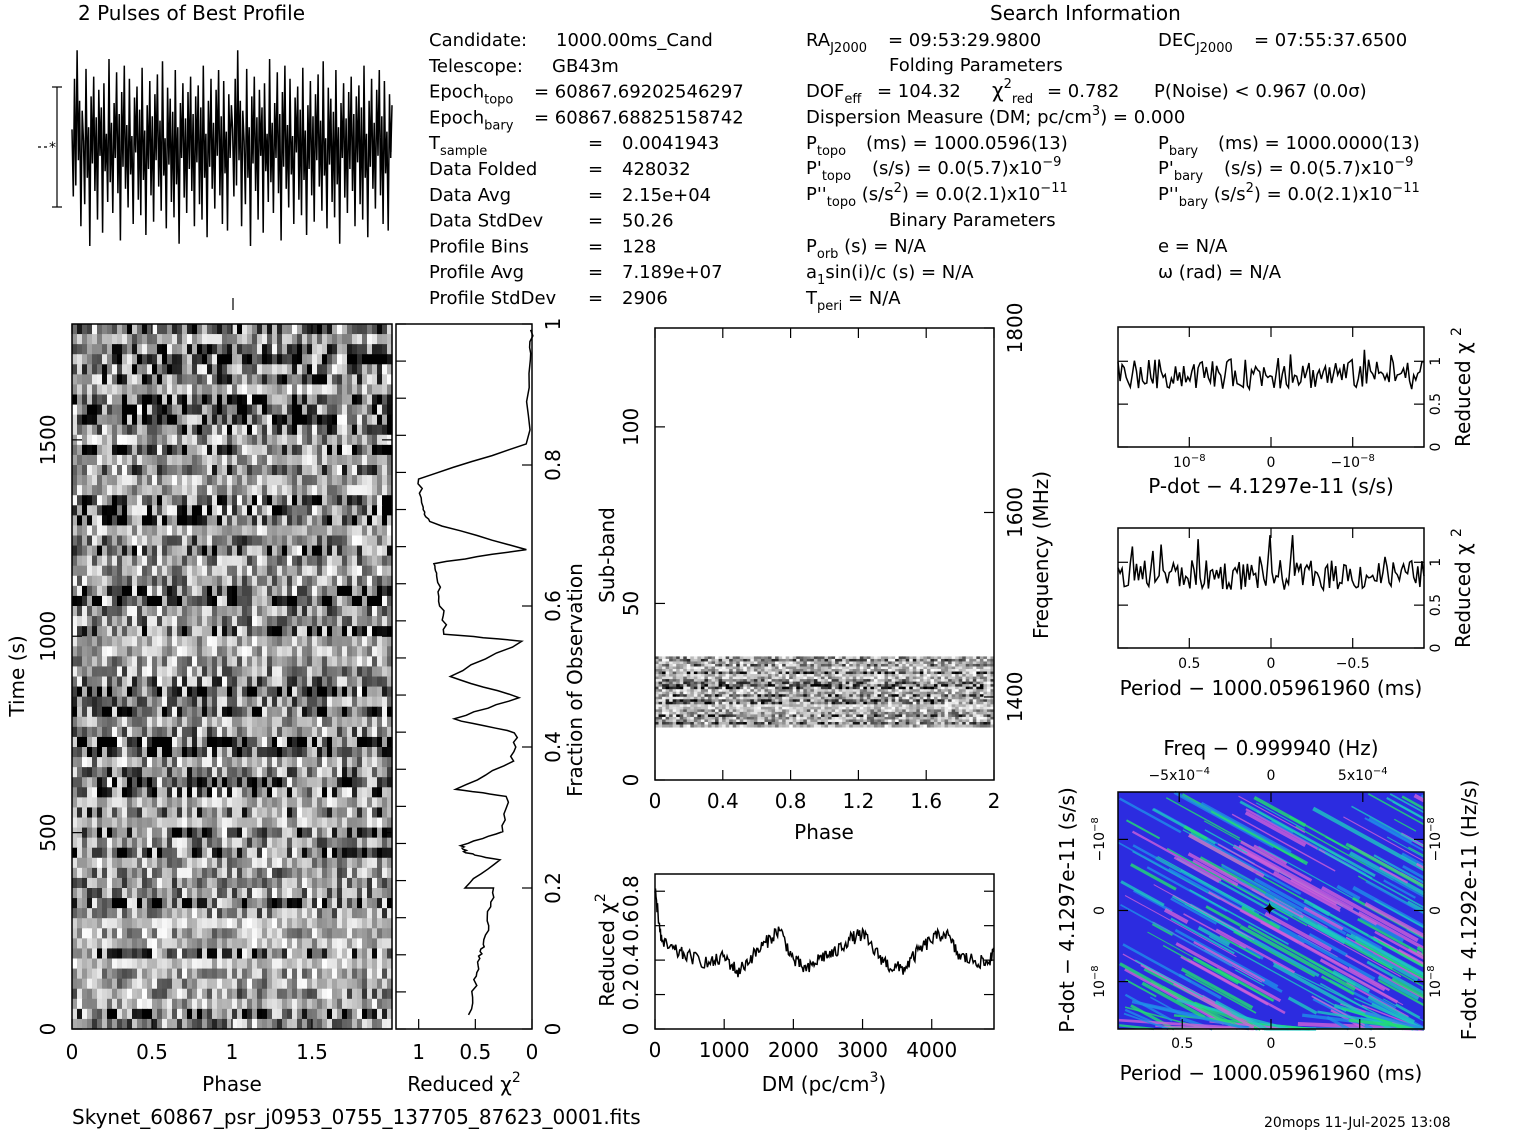 This screenshot has height=1133, width=1517. Describe the element at coordinates (972, 220) in the screenshot. I see `binary-header: Binary Parameters` at that location.